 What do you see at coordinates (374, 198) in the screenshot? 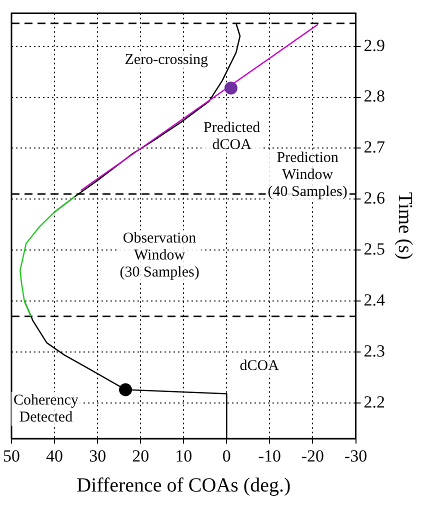
I see `y-tick-label: 2.6` at bounding box center [374, 198].